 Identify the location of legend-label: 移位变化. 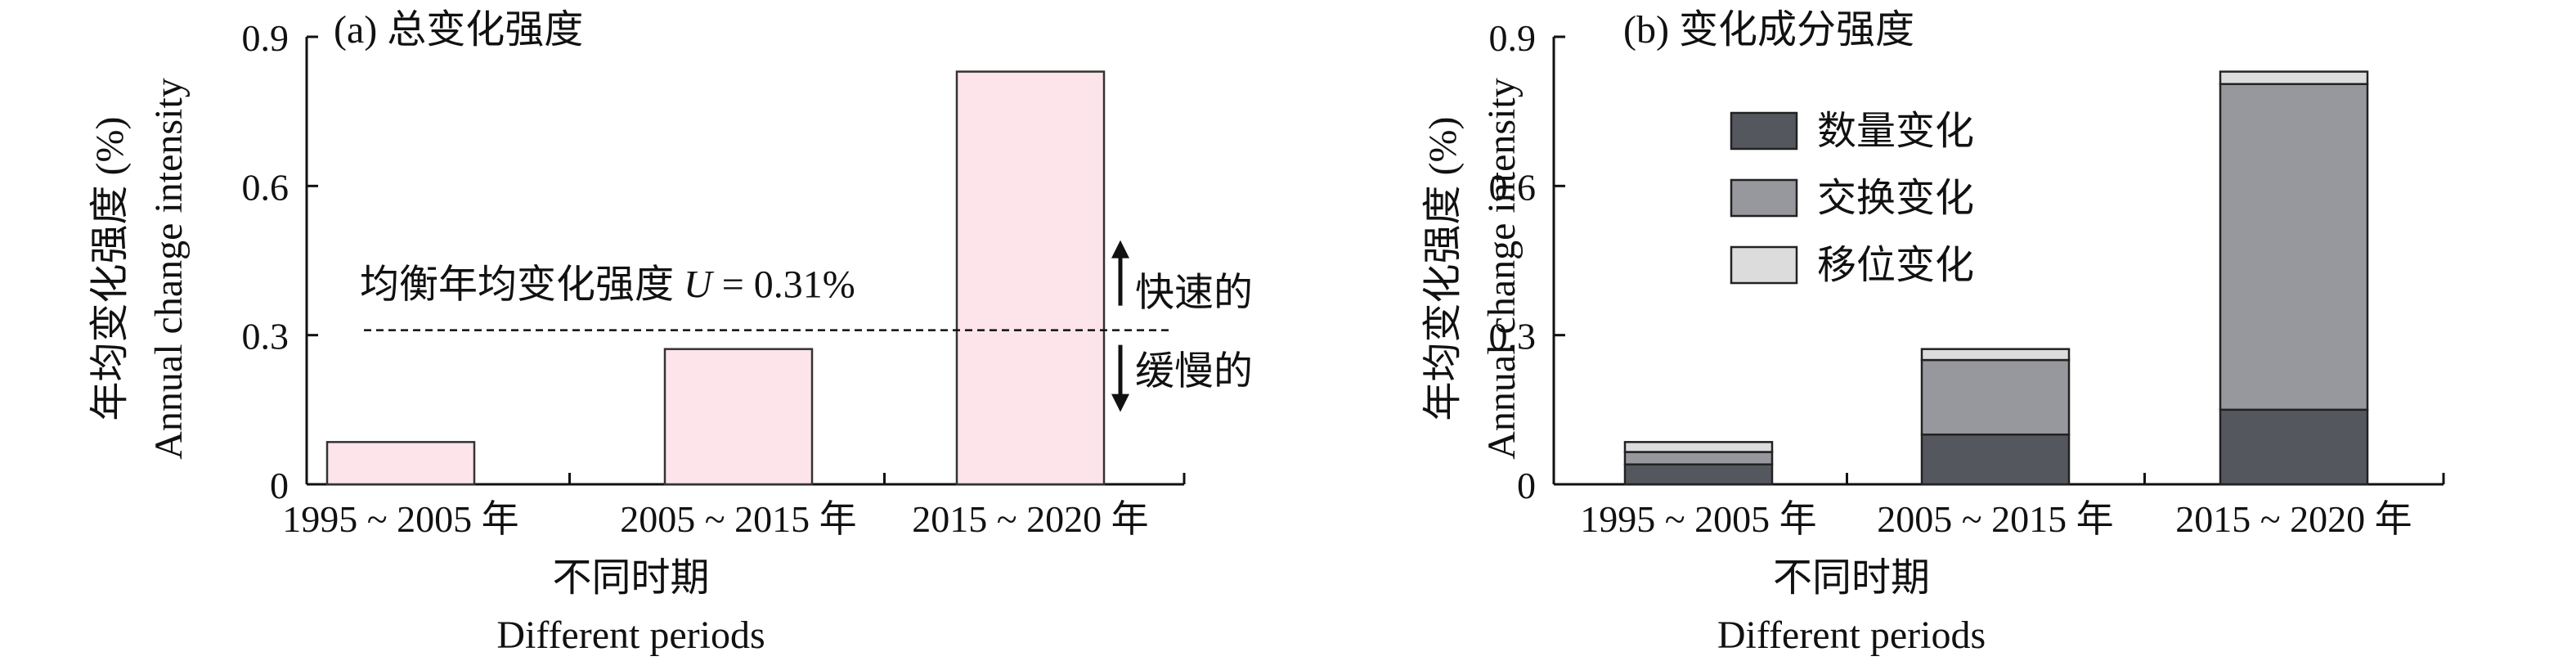
(1896, 265).